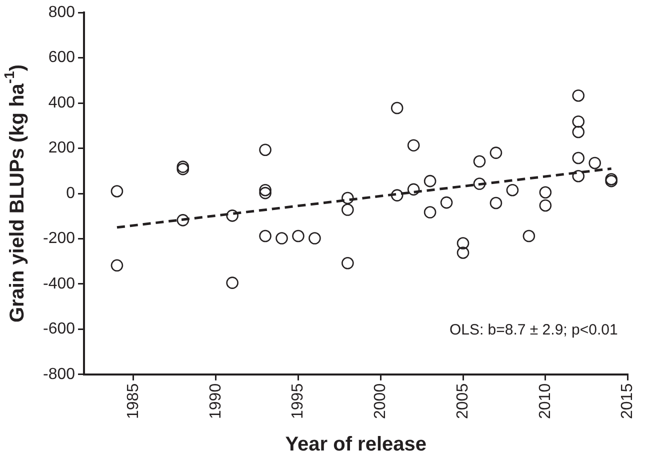 The image size is (650, 462). Describe the element at coordinates (627, 401) in the screenshot. I see `x-tick-label: 2015` at that location.